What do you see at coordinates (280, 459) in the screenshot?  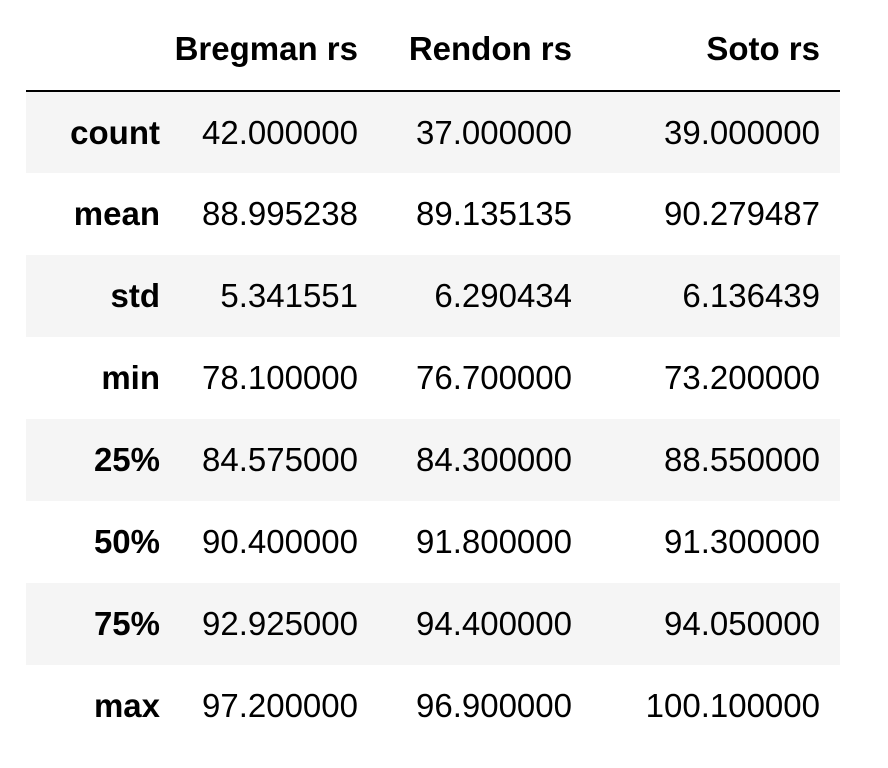 I see `table-cell: 84.575000` at bounding box center [280, 459].